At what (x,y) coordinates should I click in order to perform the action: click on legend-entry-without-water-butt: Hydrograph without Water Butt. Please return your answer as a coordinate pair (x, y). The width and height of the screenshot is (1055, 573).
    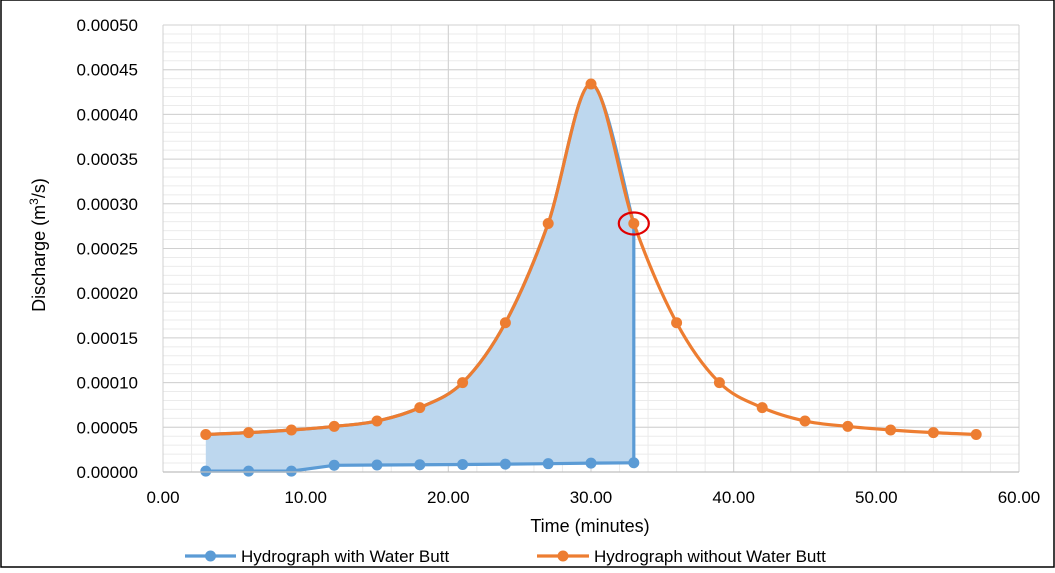
    Looking at the image, I should click on (681, 556).